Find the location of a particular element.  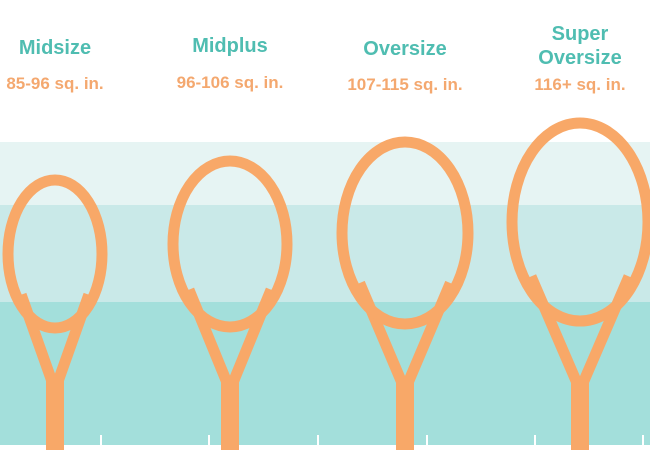

category-midsize: Midsize 85-96 sq. in. is located at coordinates (77, 65).